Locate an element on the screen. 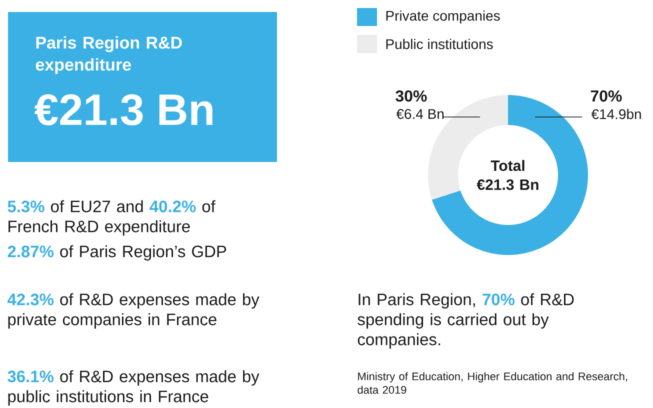 The image size is (653, 408). text: €6.4 Bn is located at coordinates (420, 114).